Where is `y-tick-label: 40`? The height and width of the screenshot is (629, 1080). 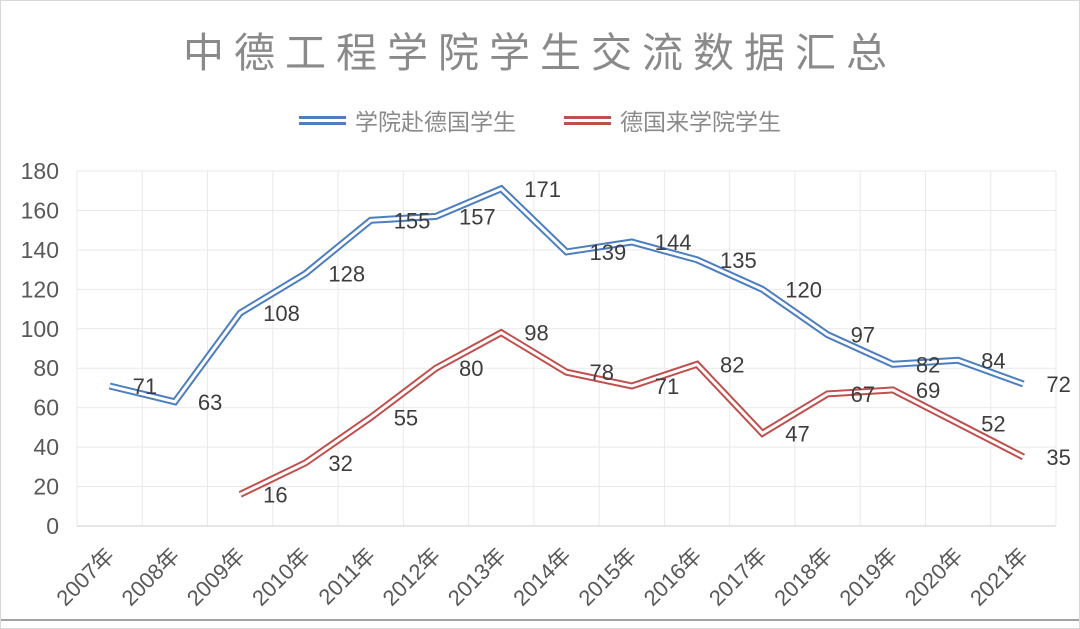
y-tick-label: 40 is located at coordinates (46, 447).